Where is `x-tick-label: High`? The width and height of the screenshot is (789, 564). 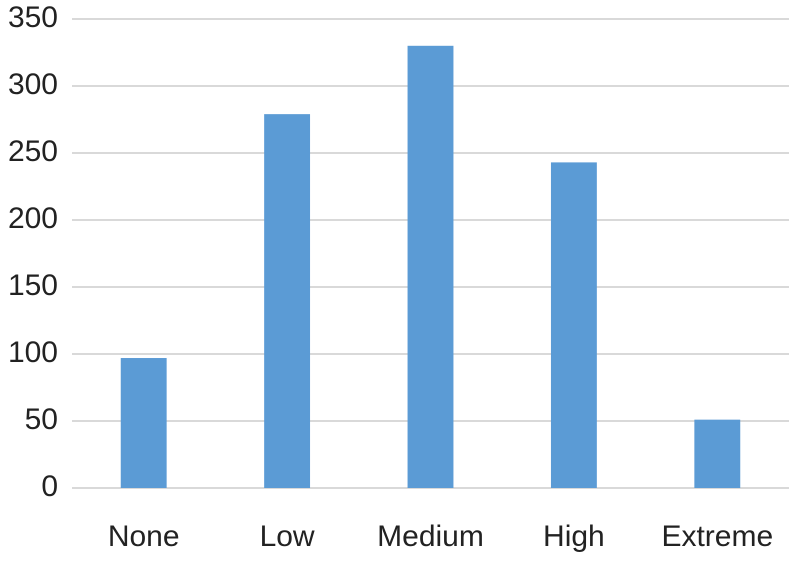 x-tick-label: High is located at coordinates (574, 536).